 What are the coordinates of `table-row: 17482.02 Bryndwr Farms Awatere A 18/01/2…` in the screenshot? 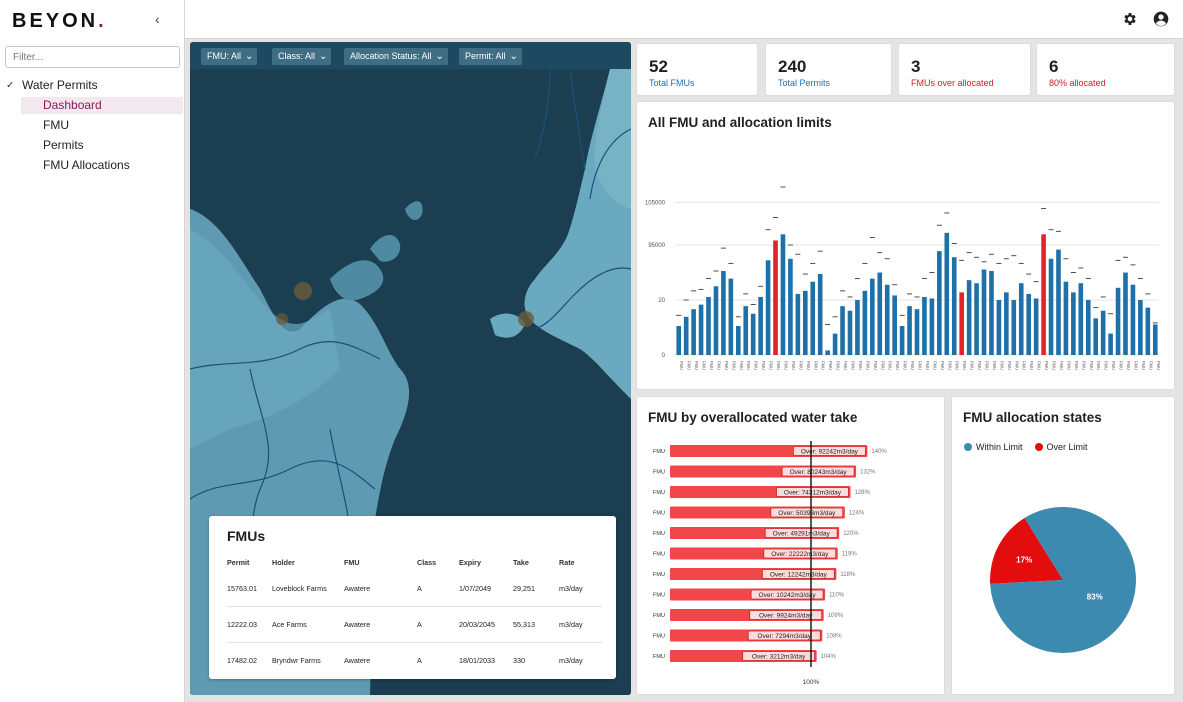 It's located at (414, 660).